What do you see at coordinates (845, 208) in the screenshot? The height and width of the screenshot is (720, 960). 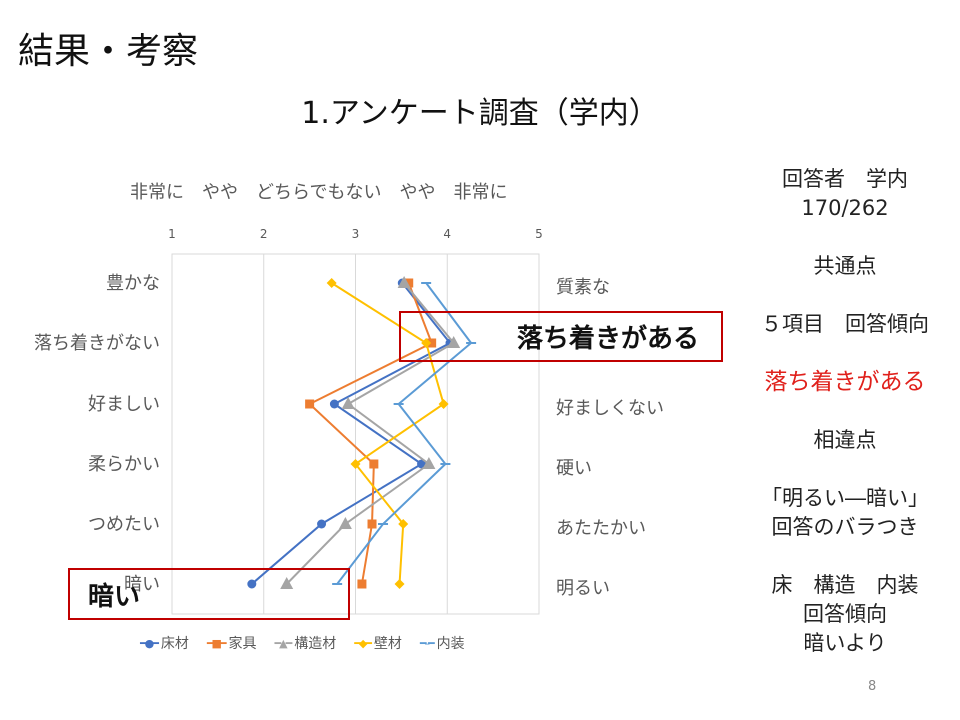 I see `respondents-count: 170/262` at bounding box center [845, 208].